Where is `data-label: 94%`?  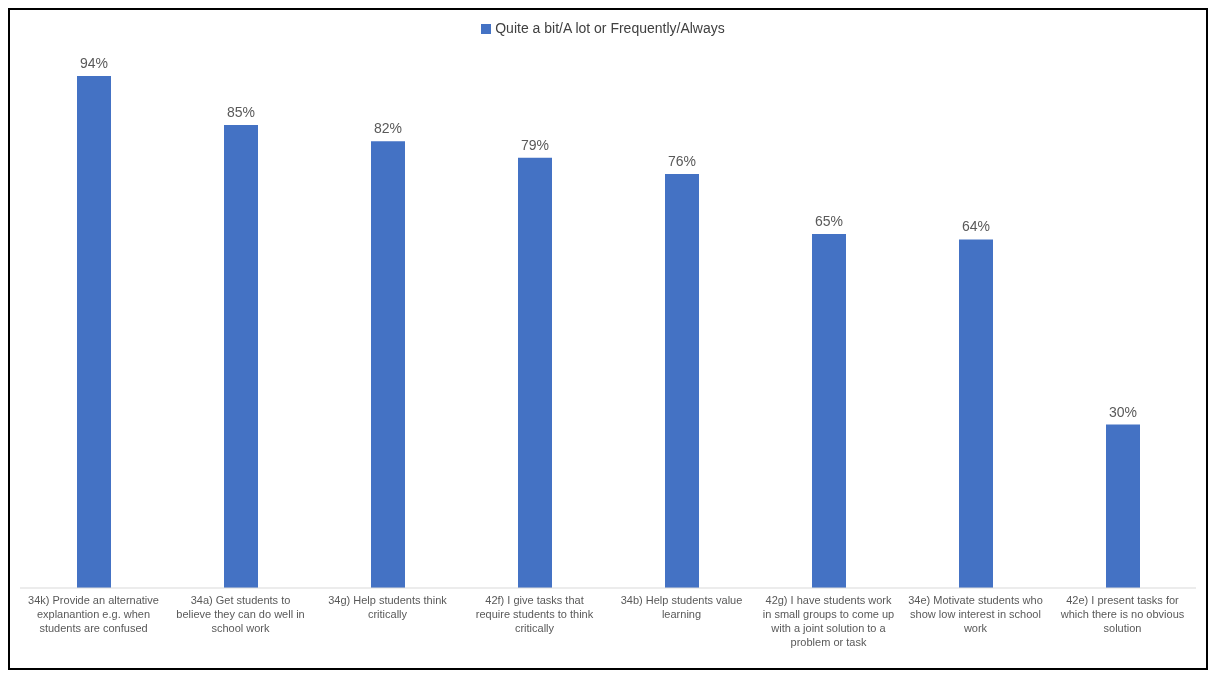 data-label: 94% is located at coordinates (94, 63).